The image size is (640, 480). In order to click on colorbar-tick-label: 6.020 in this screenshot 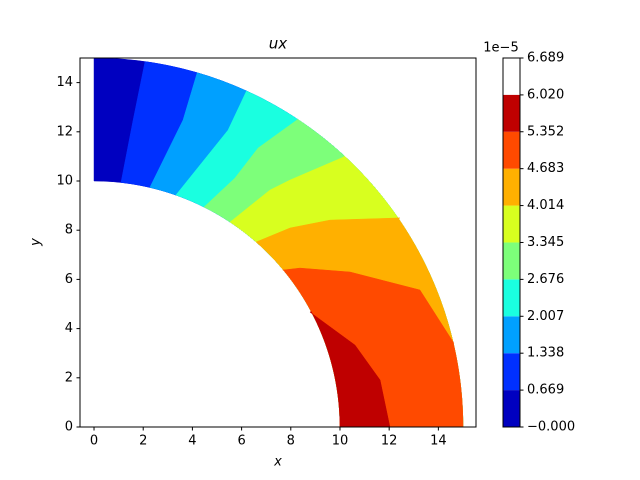, I will do `click(545, 94)`.